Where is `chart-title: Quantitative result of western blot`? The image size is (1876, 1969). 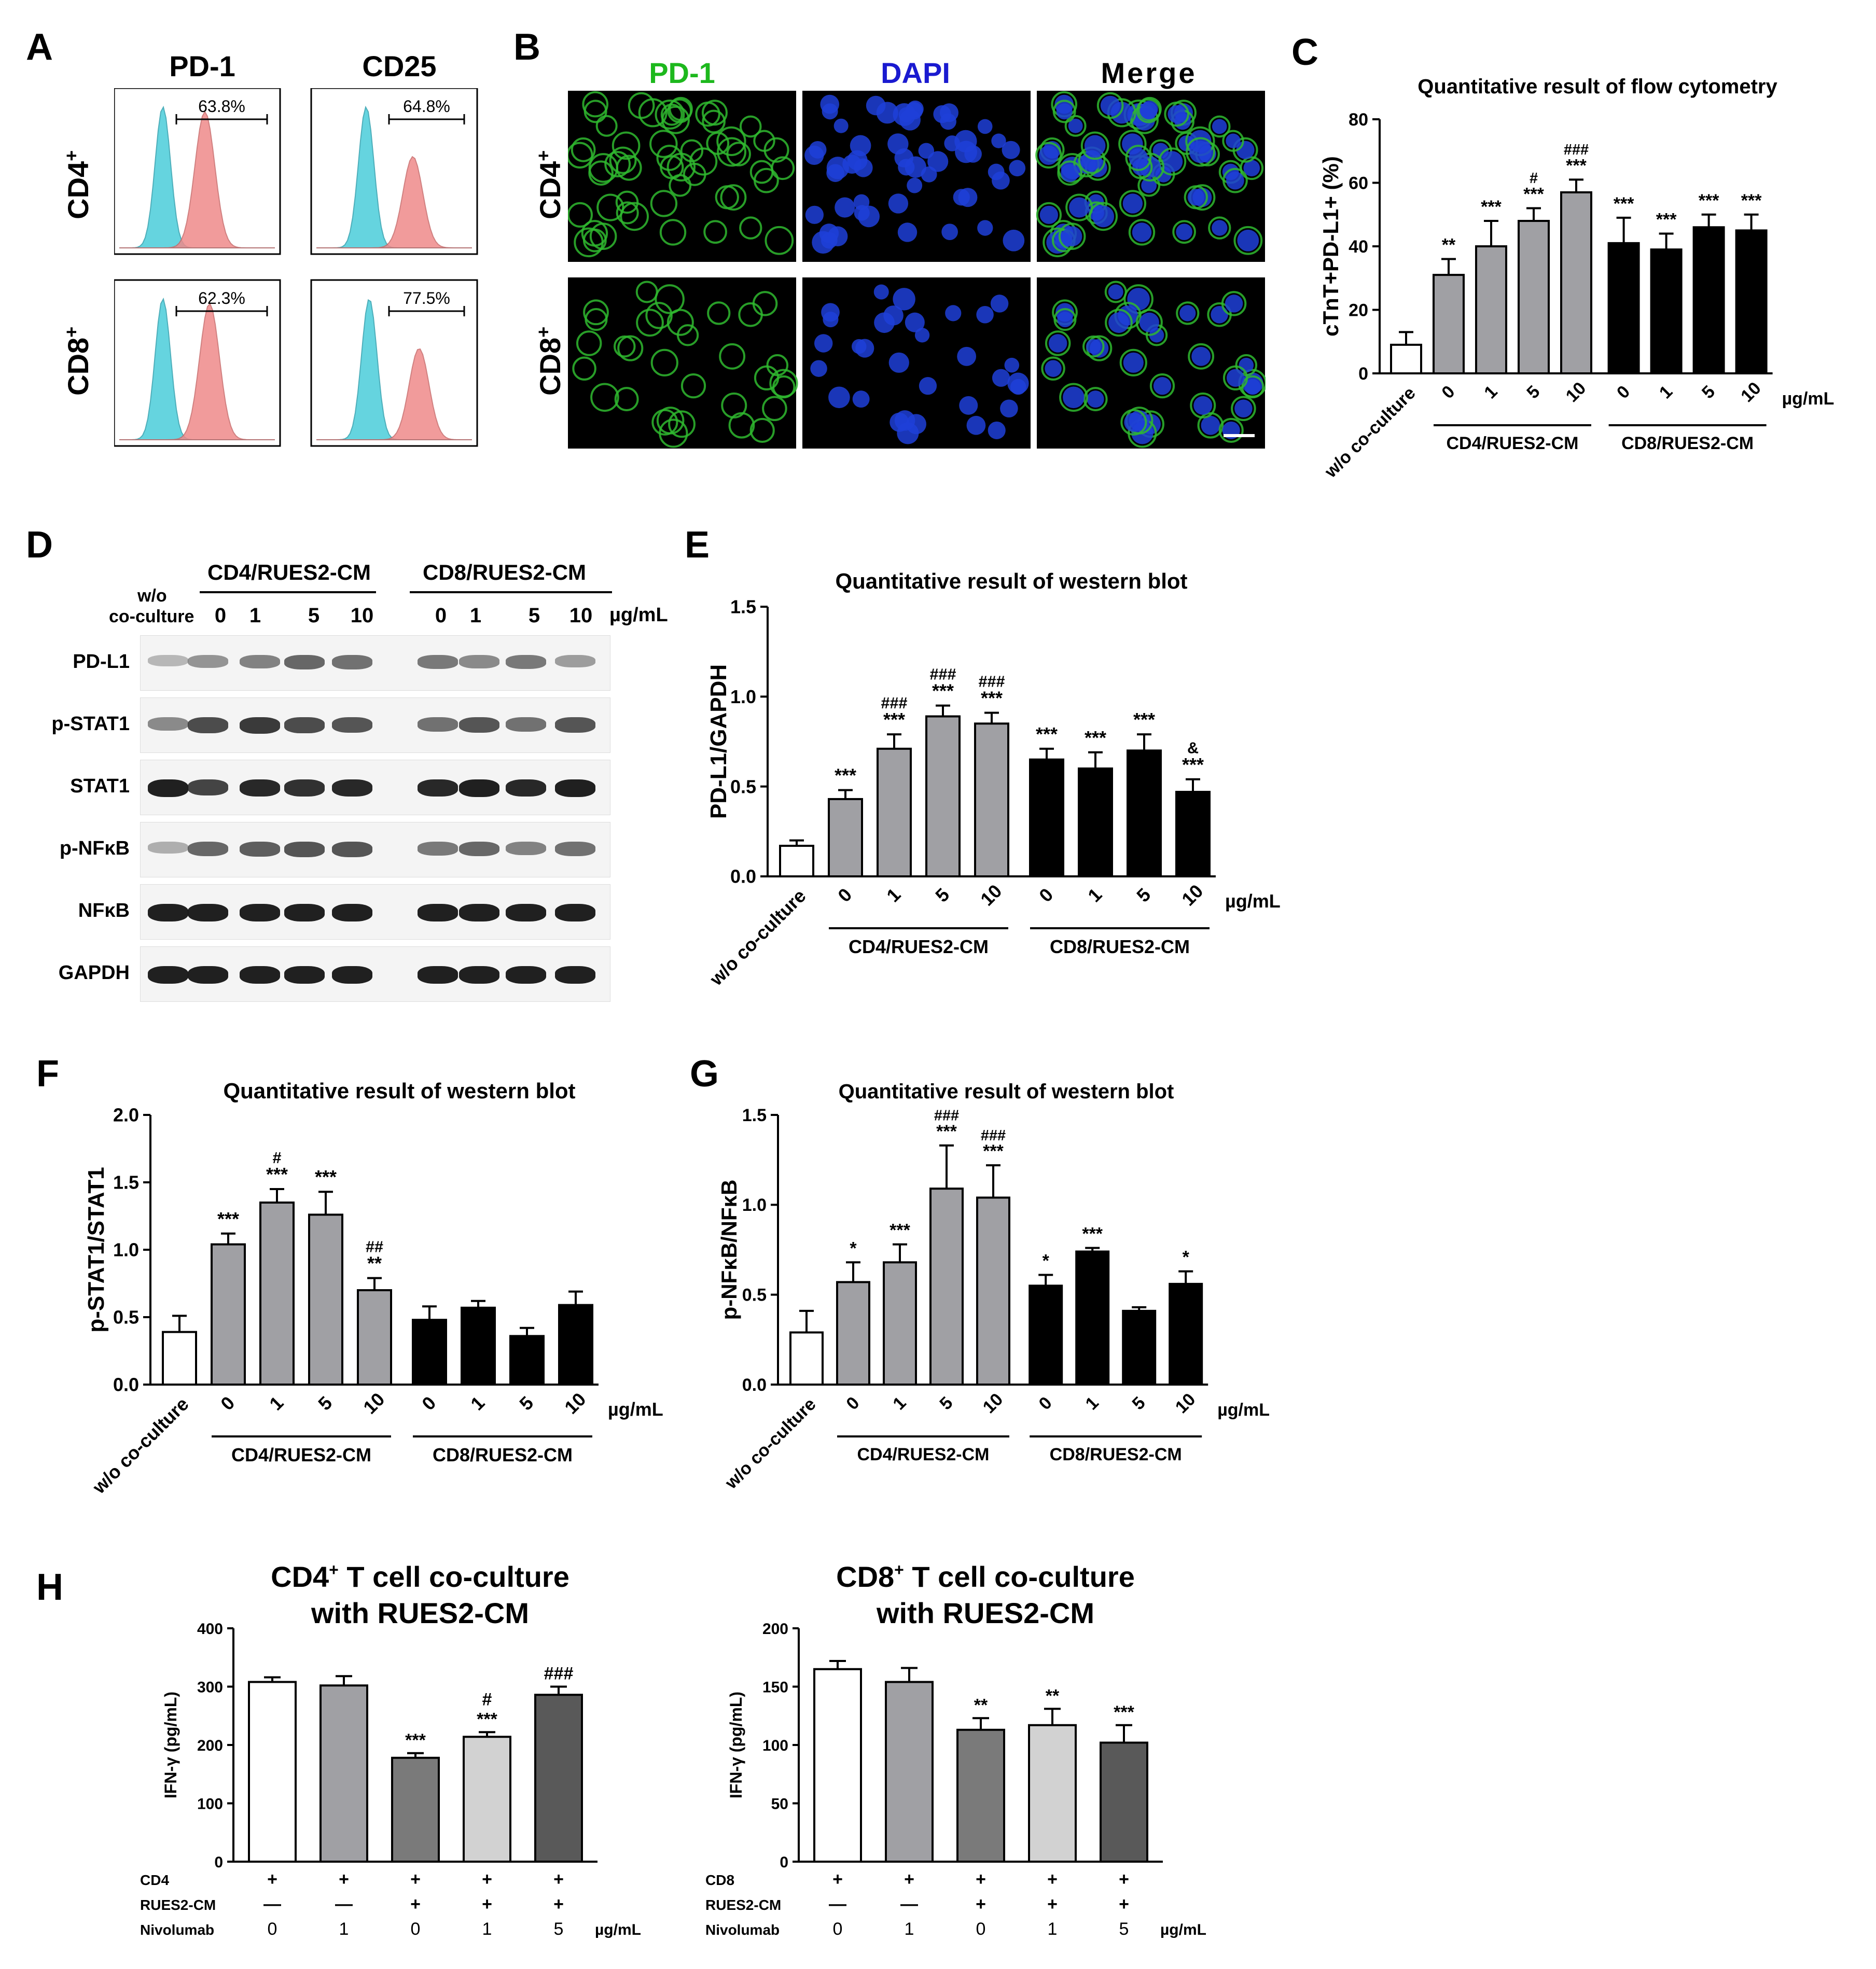 chart-title: Quantitative result of western blot is located at coordinates (1006, 1091).